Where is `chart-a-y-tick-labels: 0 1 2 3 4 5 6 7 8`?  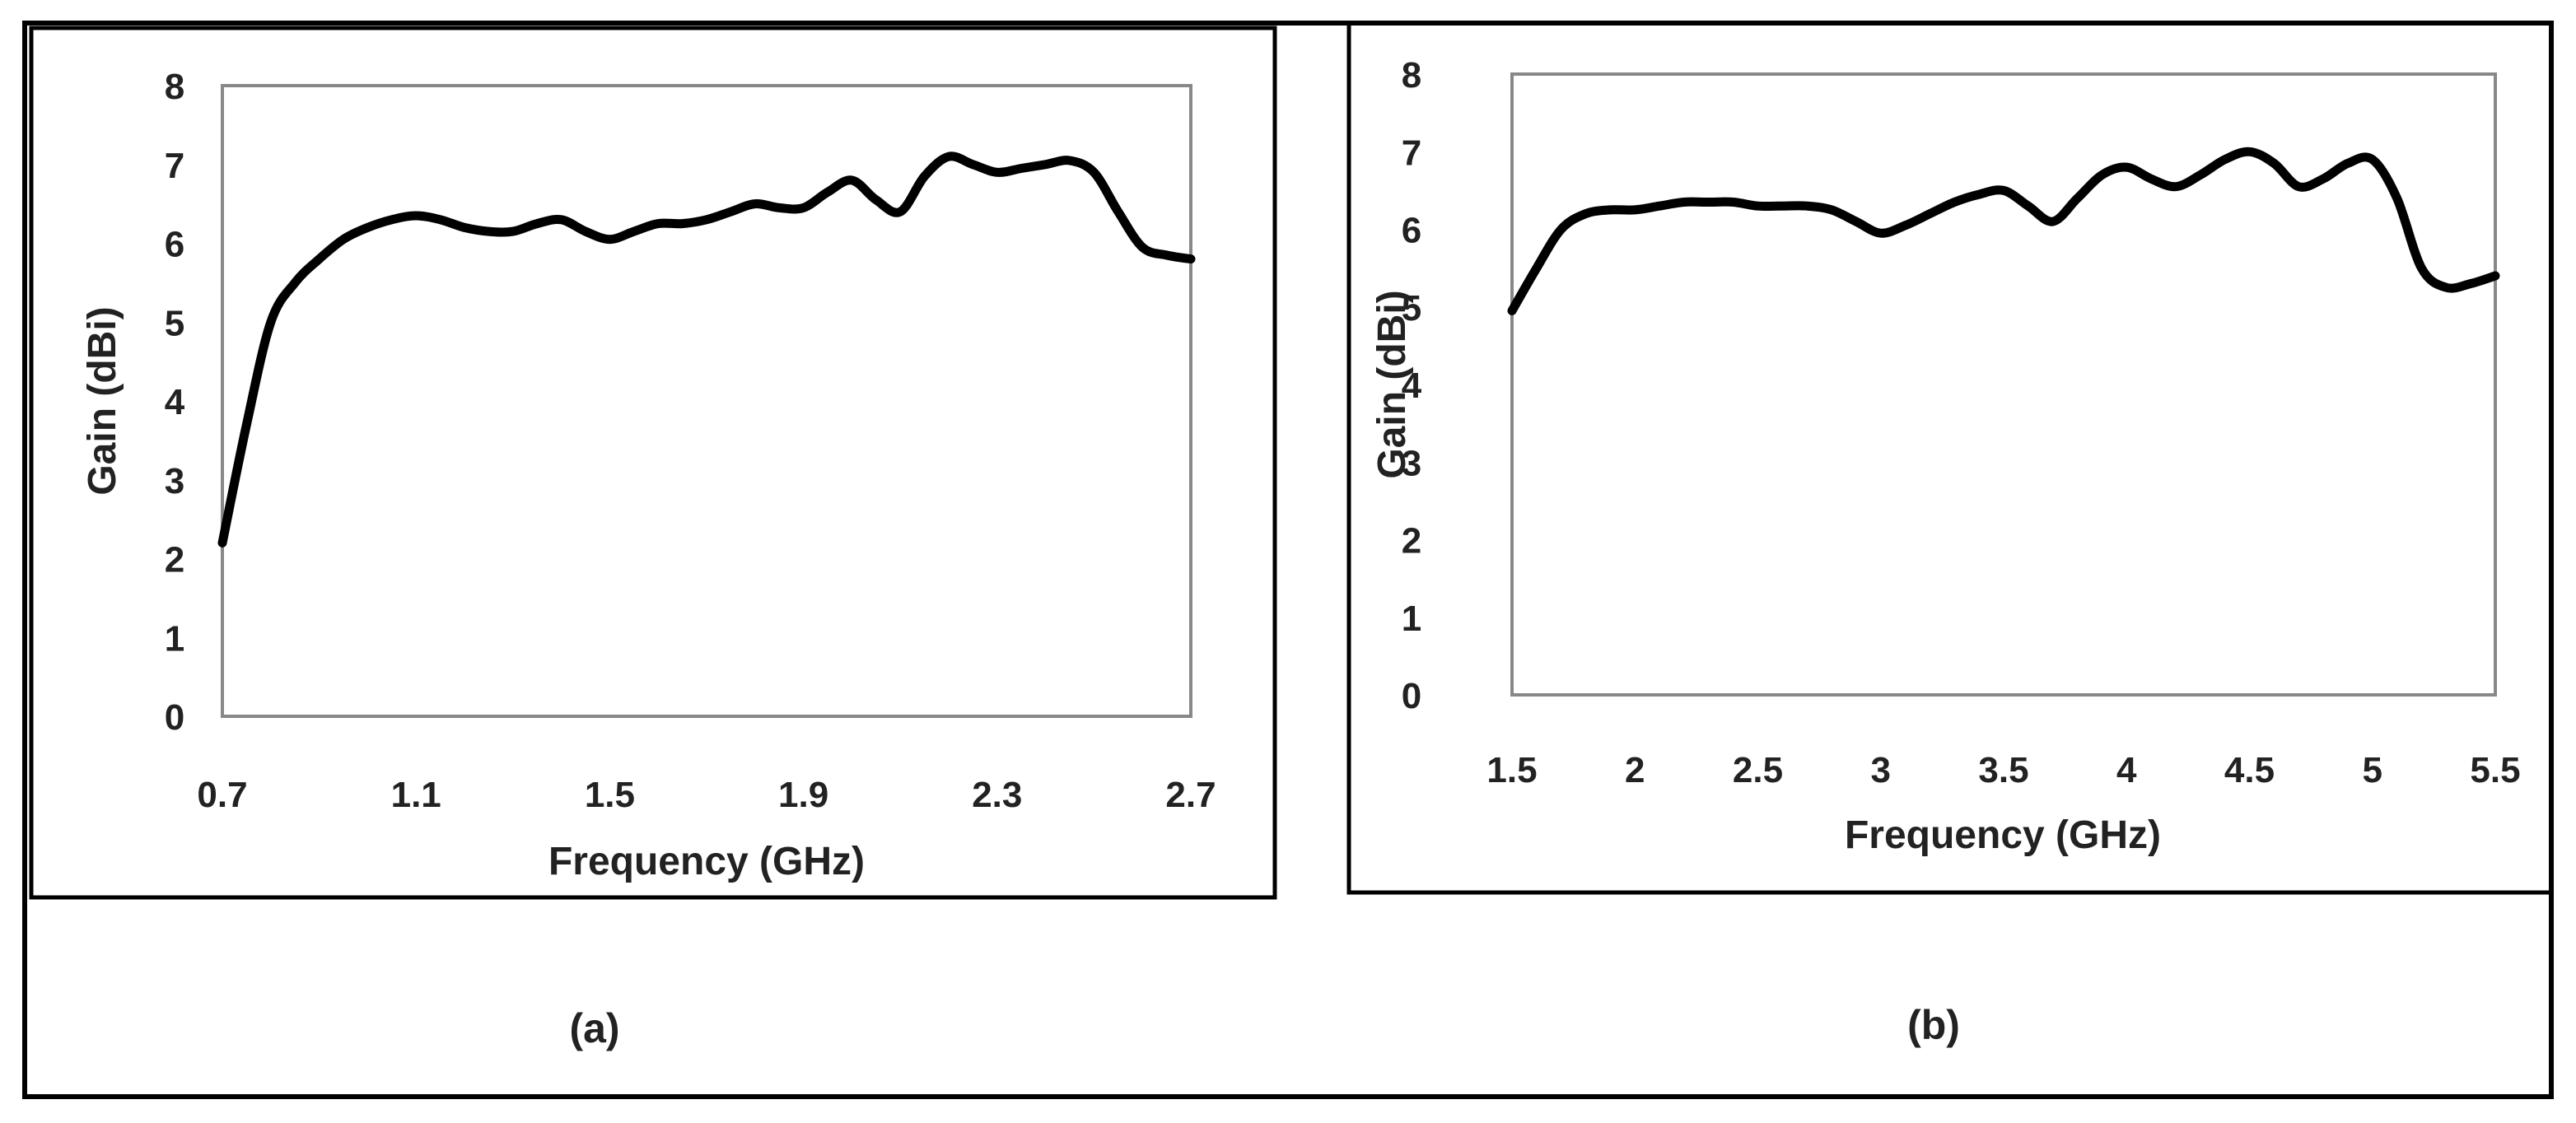 chart-a-y-tick-labels: 0 1 2 3 4 5 6 7 8 is located at coordinates (175, 402).